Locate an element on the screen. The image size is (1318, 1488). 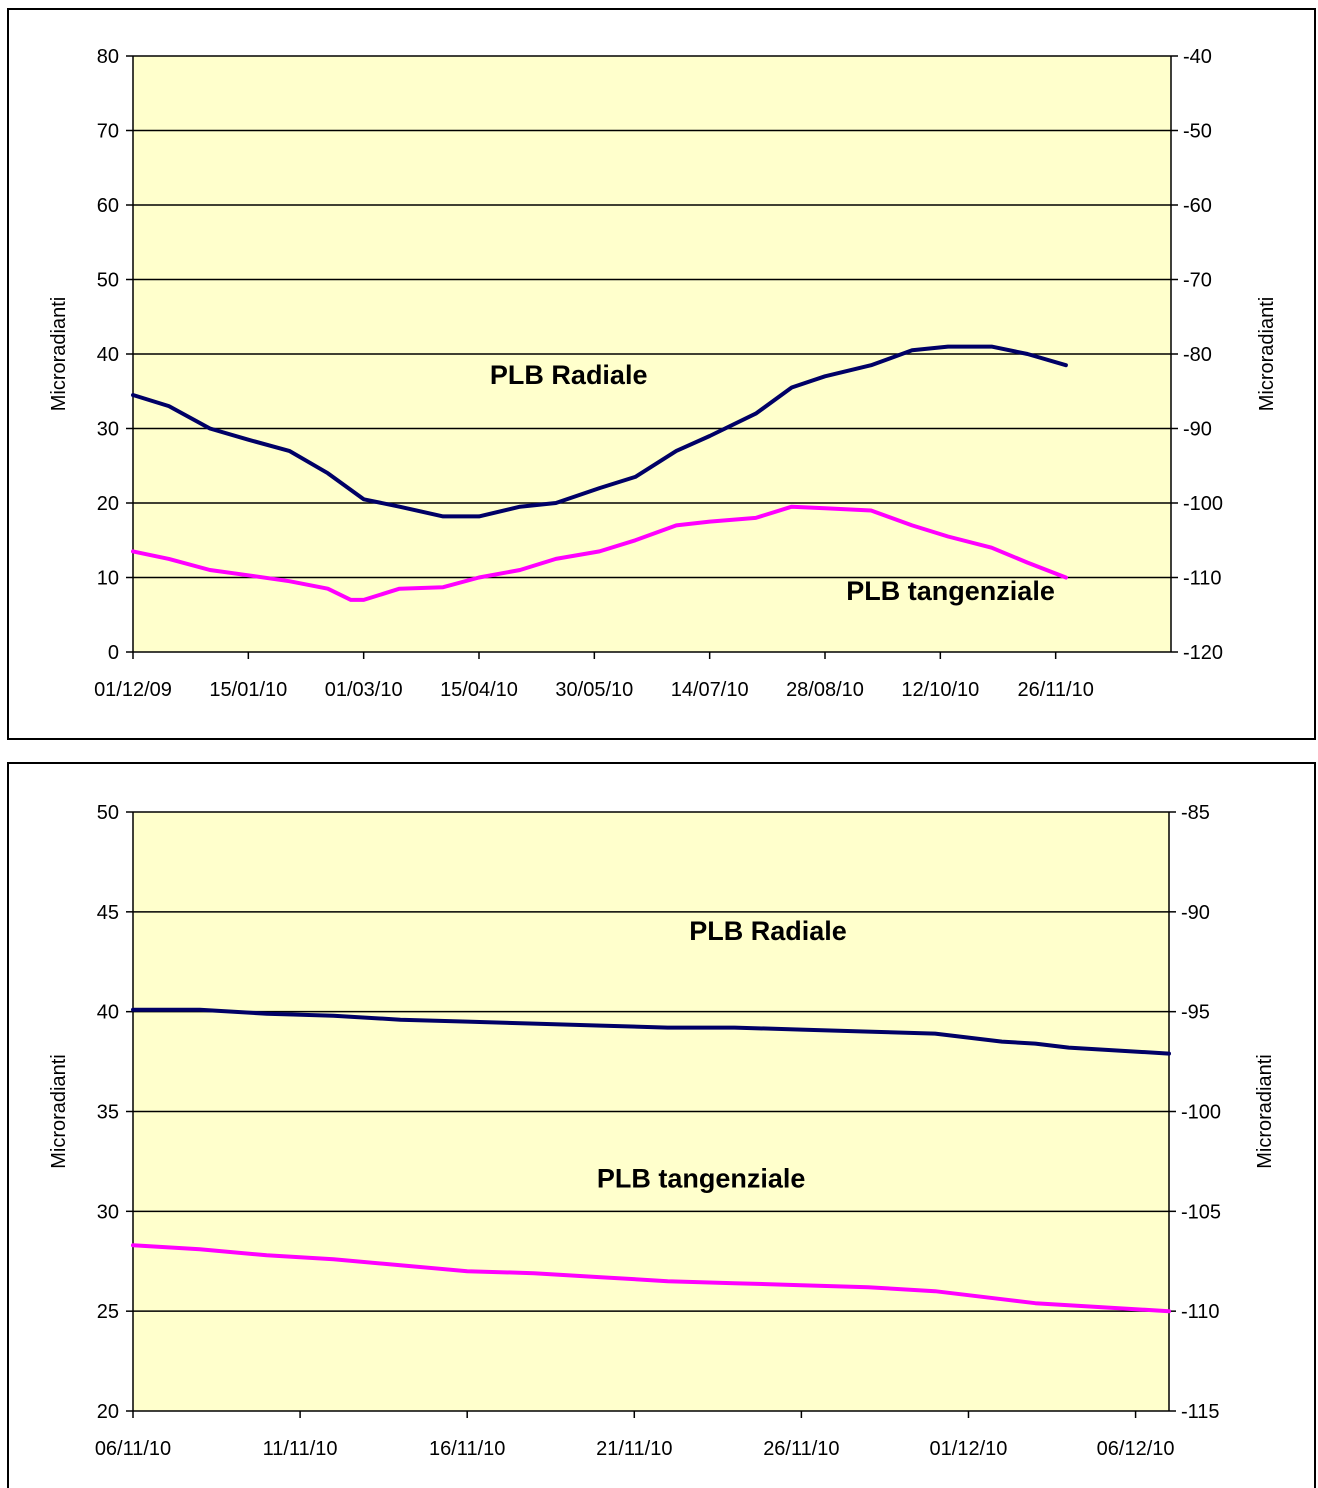
y-tick-label-left: 10 is located at coordinates (108, 579).